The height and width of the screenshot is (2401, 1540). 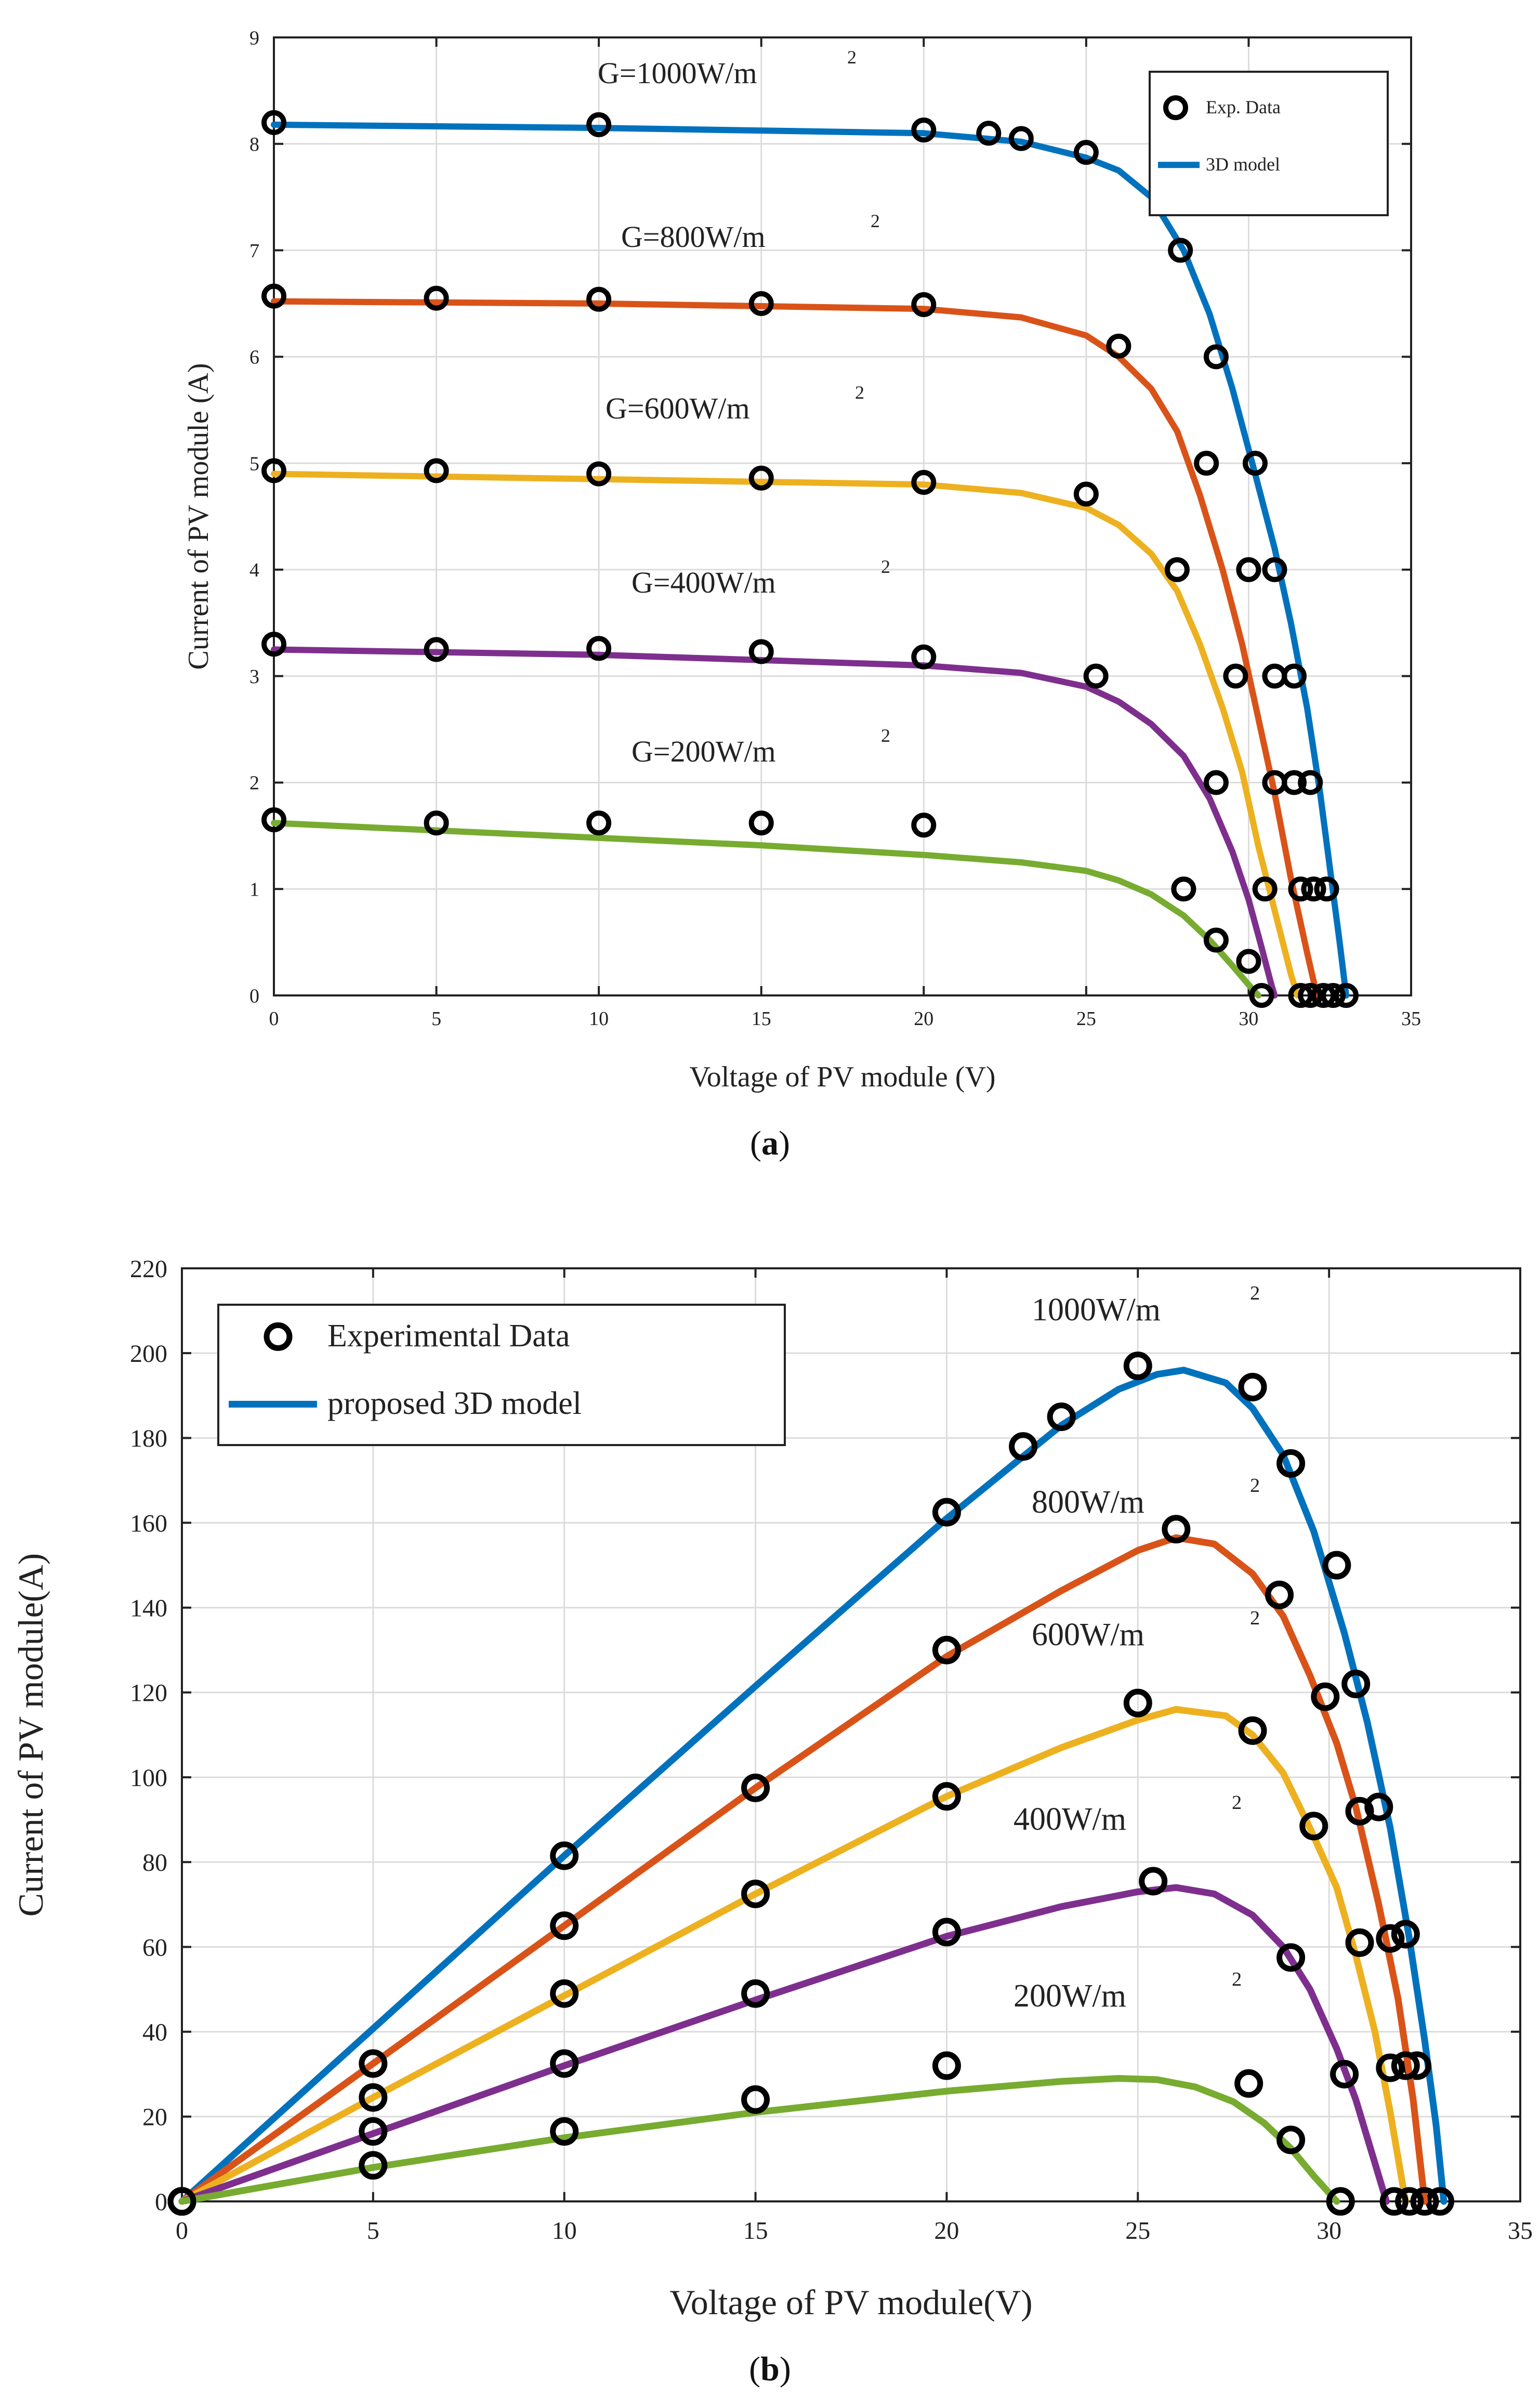 I want to click on y-axis-label: Current of PV module(A), so click(x=30, y=1735).